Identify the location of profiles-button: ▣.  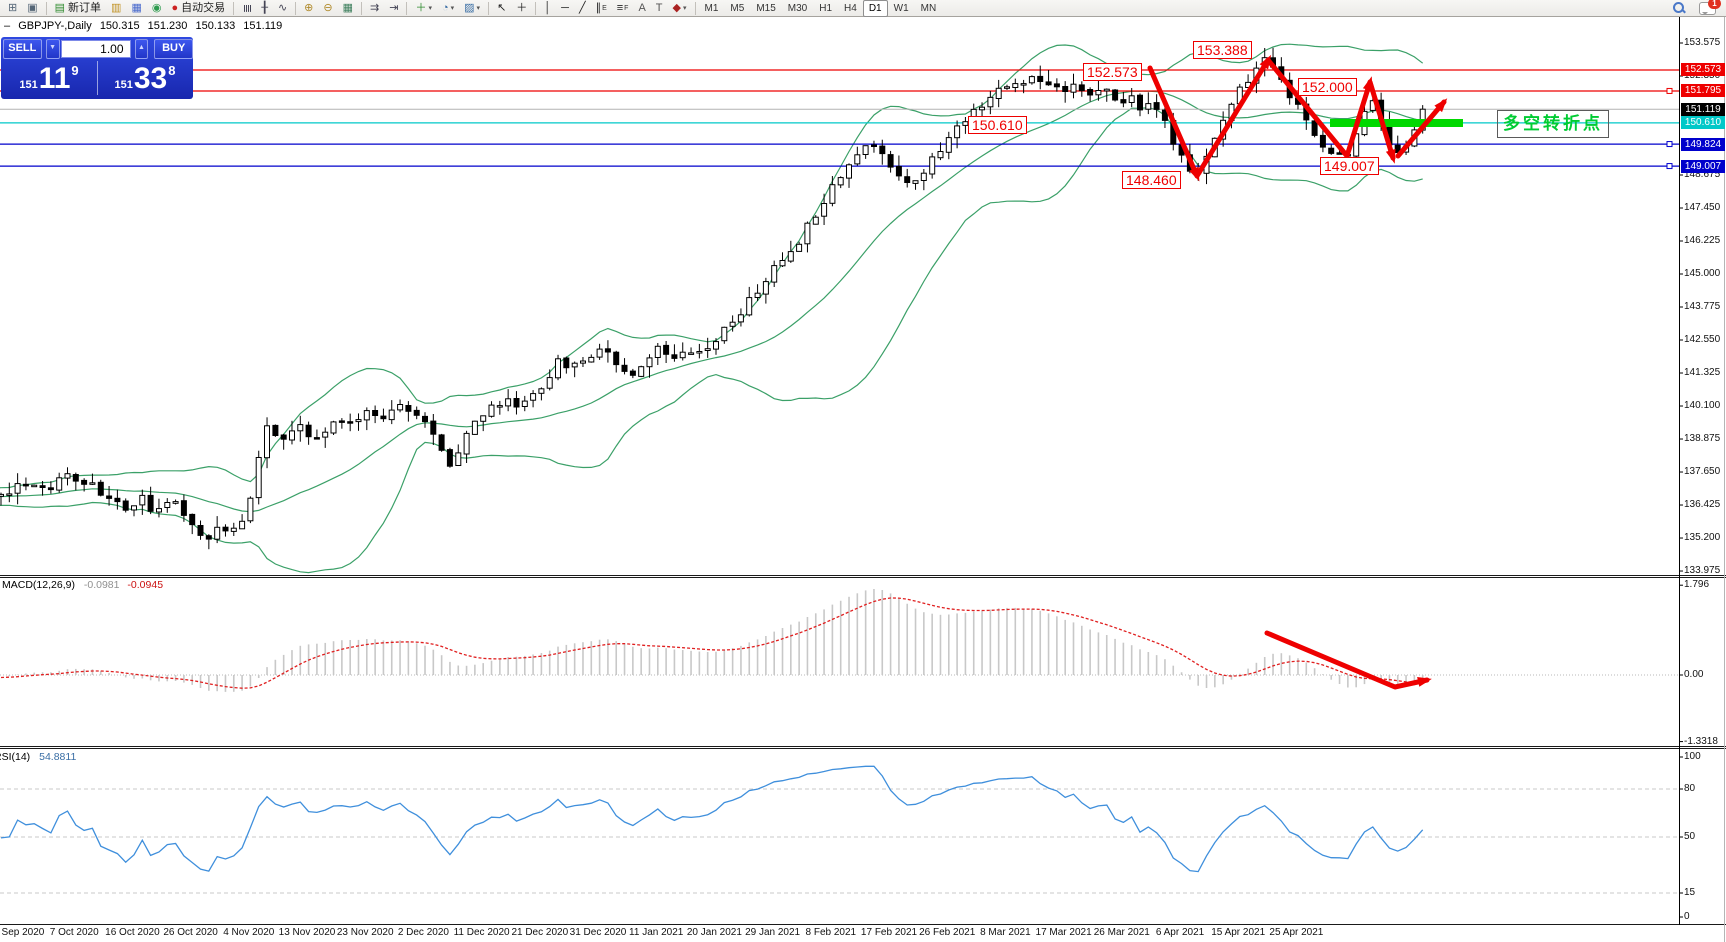
(32, 8).